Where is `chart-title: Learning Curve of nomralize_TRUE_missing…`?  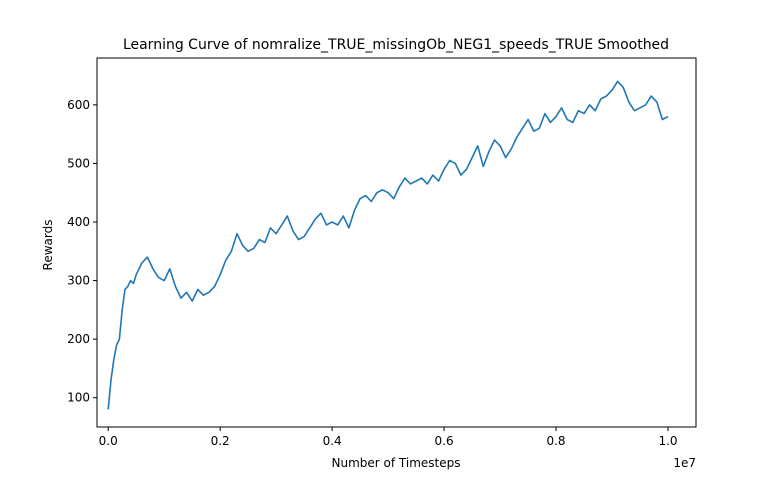 chart-title: Learning Curve of nomralize_TRUE_missing… is located at coordinates (396, 45).